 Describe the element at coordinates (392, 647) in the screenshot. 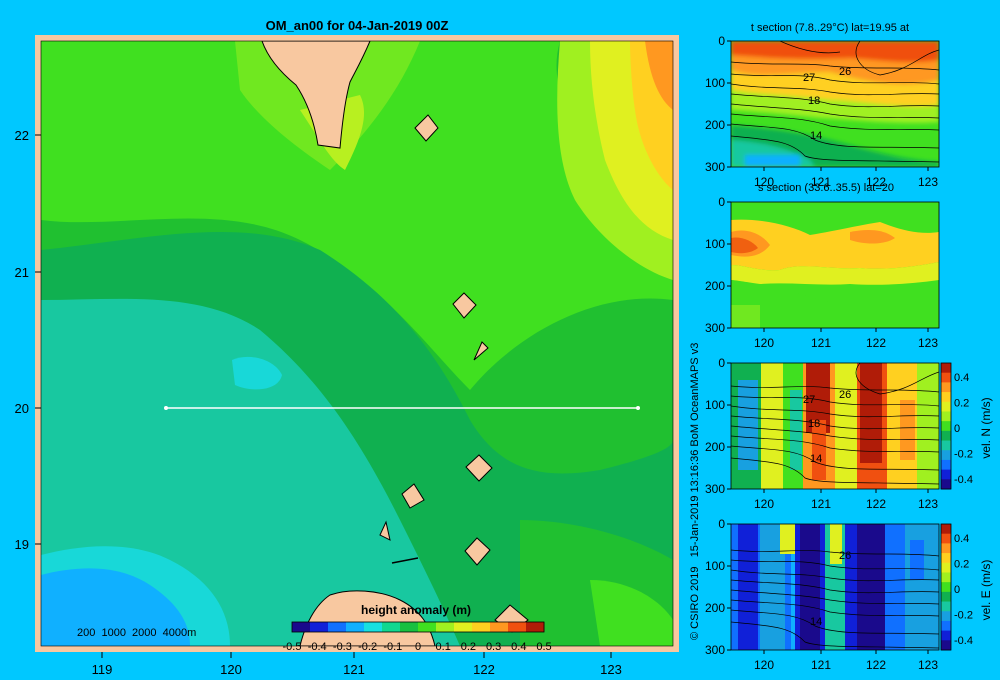

I see `colorbar-tick-label: -0.1` at that location.